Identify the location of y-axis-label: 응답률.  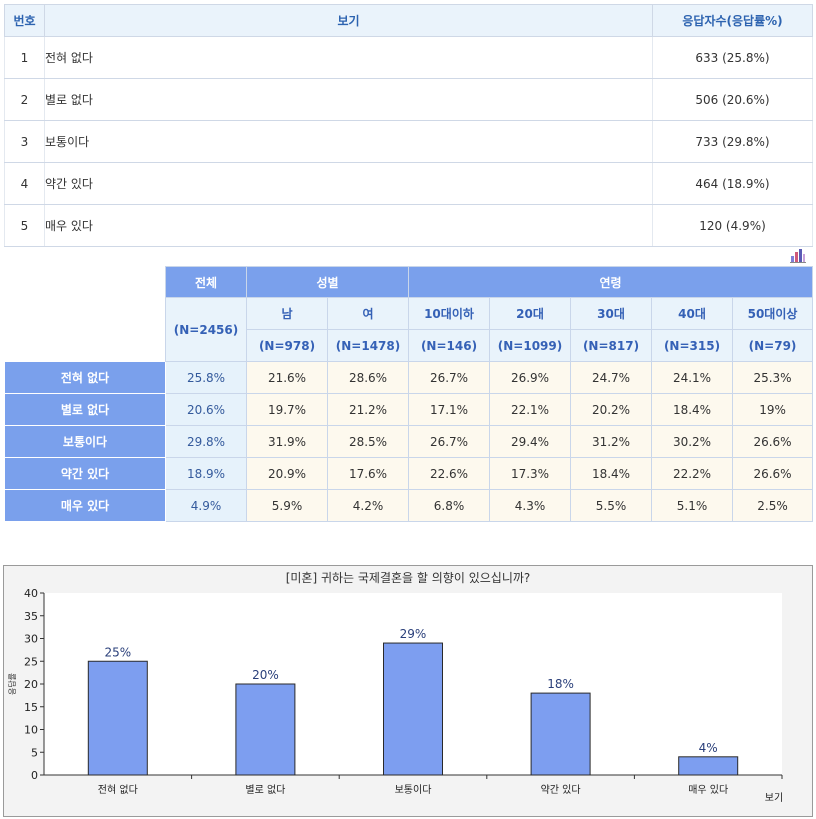
(12, 684).